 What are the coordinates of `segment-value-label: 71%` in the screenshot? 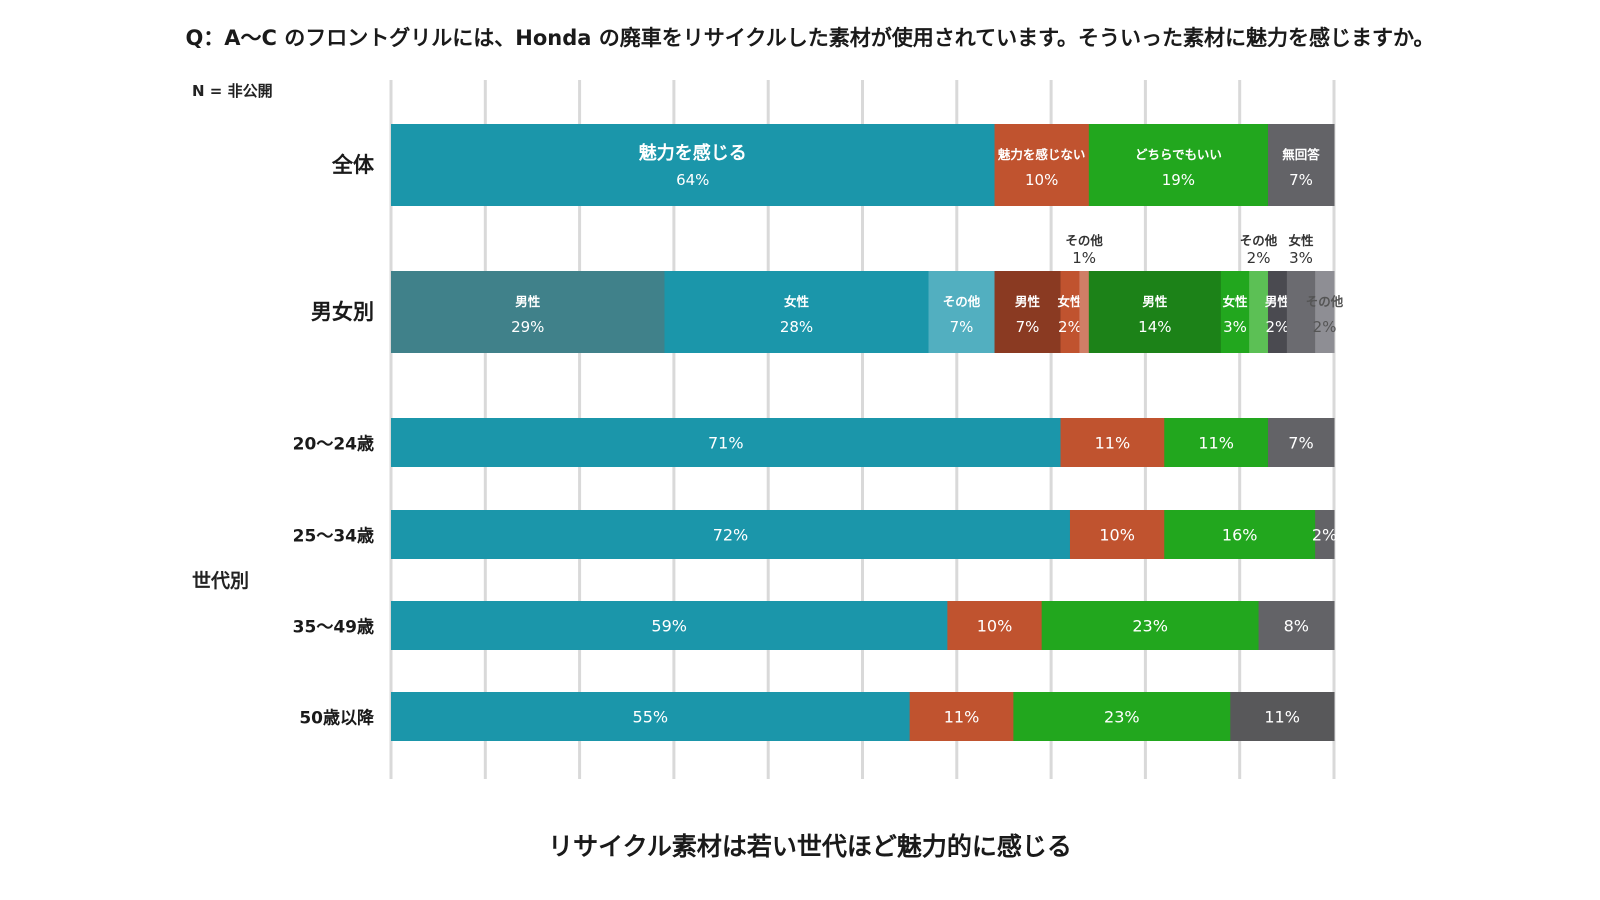 It's located at (726, 443).